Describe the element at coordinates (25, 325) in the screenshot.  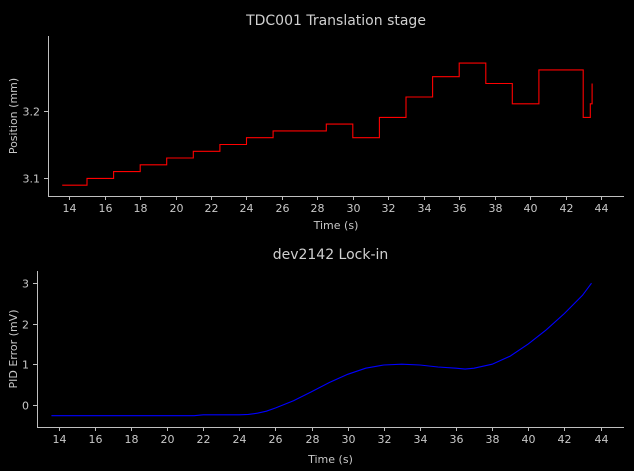
I see `y-tick-label: 2` at that location.